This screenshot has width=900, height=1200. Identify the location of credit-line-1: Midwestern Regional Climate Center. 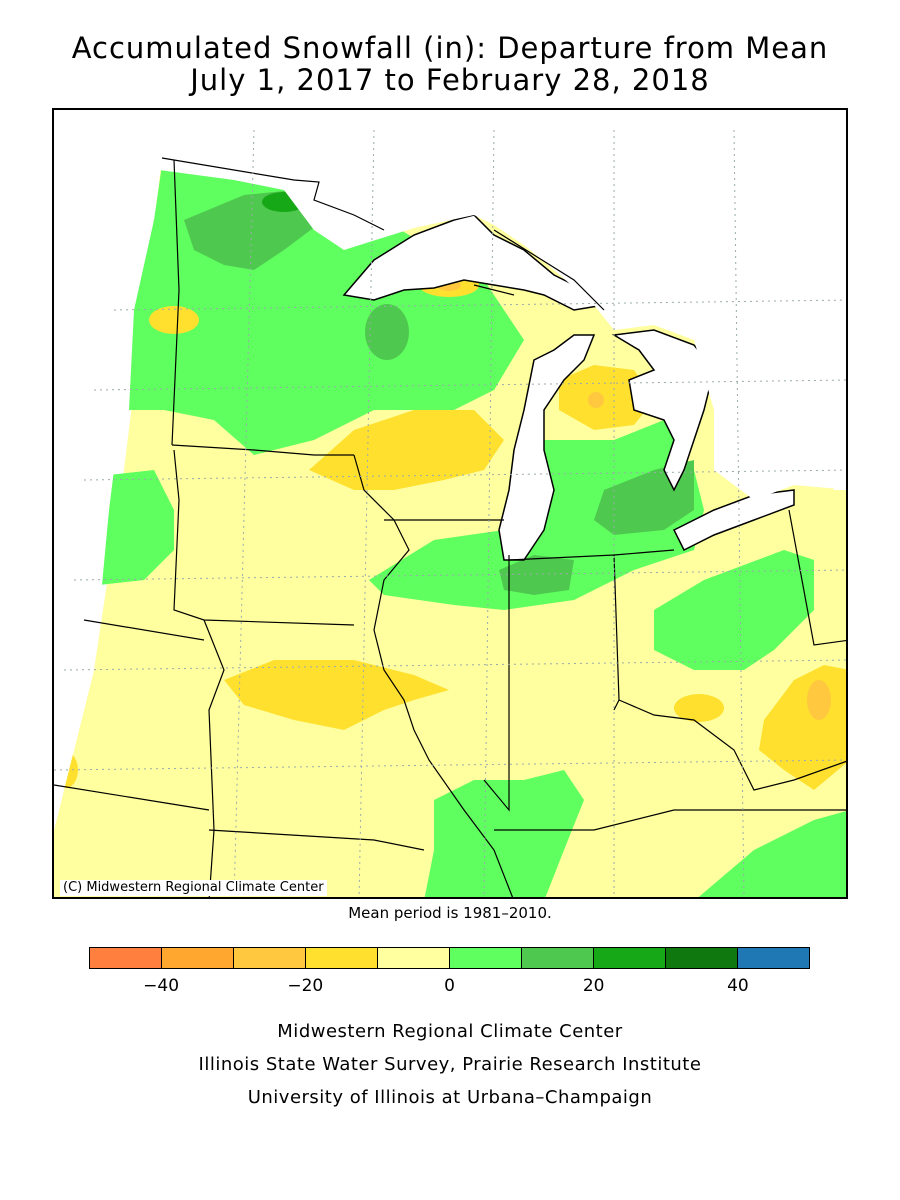
(450, 1031).